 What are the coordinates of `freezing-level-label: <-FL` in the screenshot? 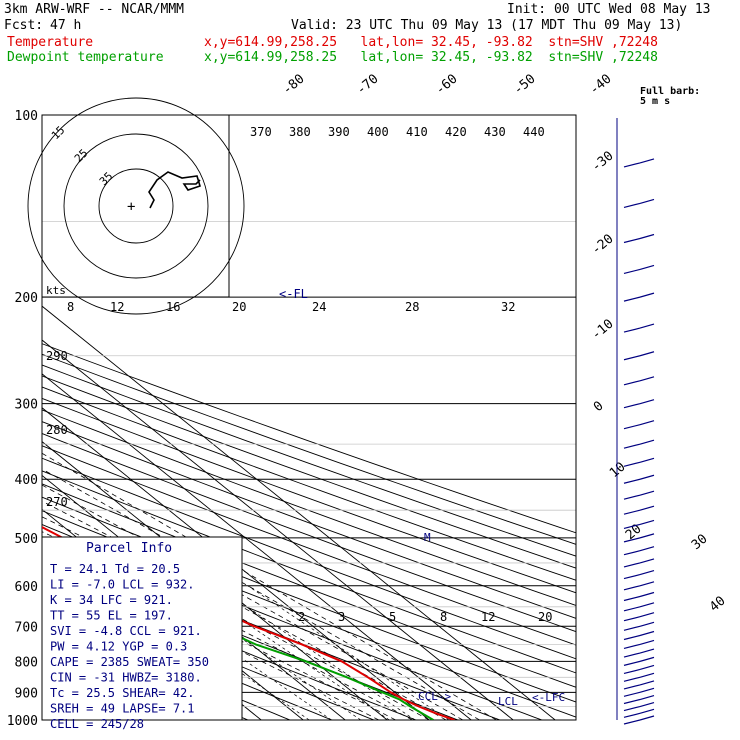 It's located at (293, 294).